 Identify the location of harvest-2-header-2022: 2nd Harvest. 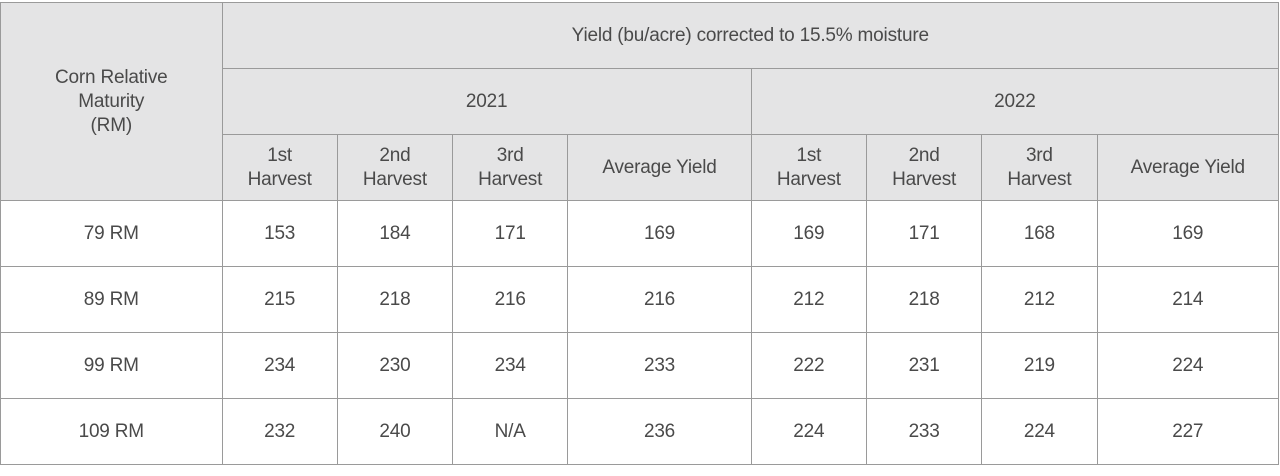
(924, 167).